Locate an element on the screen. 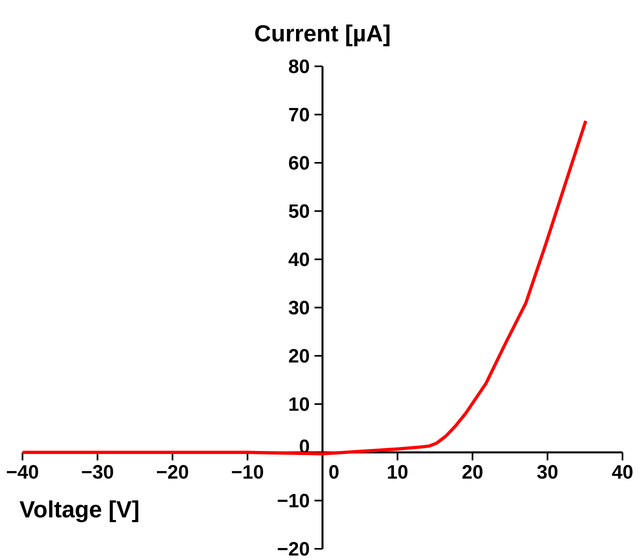 The height and width of the screenshot is (560, 643). x-tick-label: −30 is located at coordinates (98, 471).